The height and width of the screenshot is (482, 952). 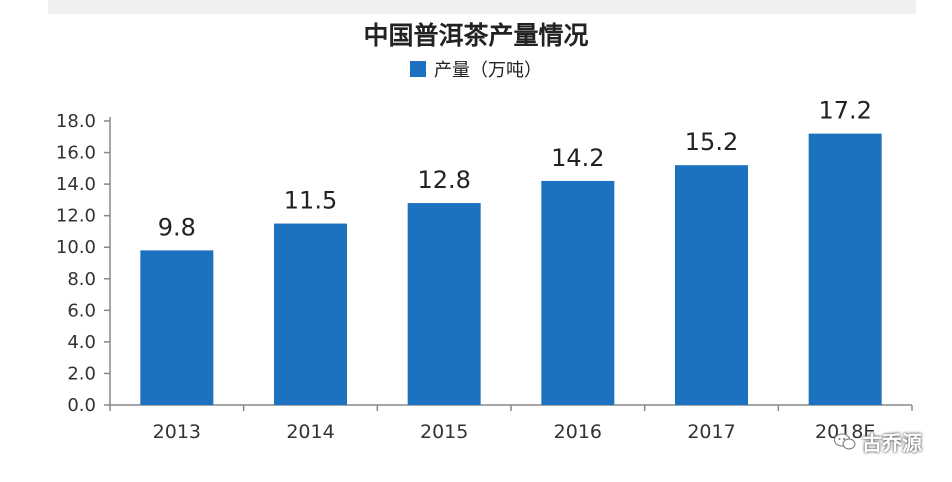 I want to click on data-label: 9.8, so click(x=177, y=227).